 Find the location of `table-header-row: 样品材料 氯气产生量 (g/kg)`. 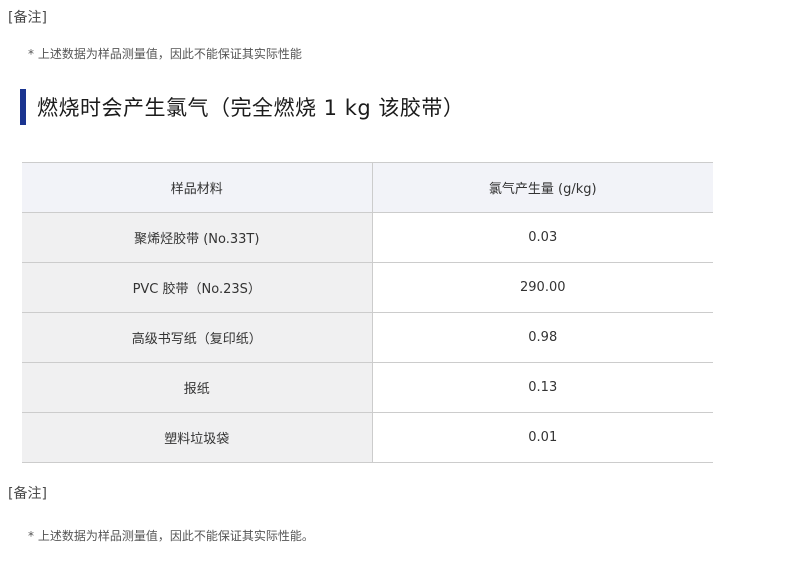

table-header-row: 样品材料 氯气产生量 (g/kg) is located at coordinates (367, 187).